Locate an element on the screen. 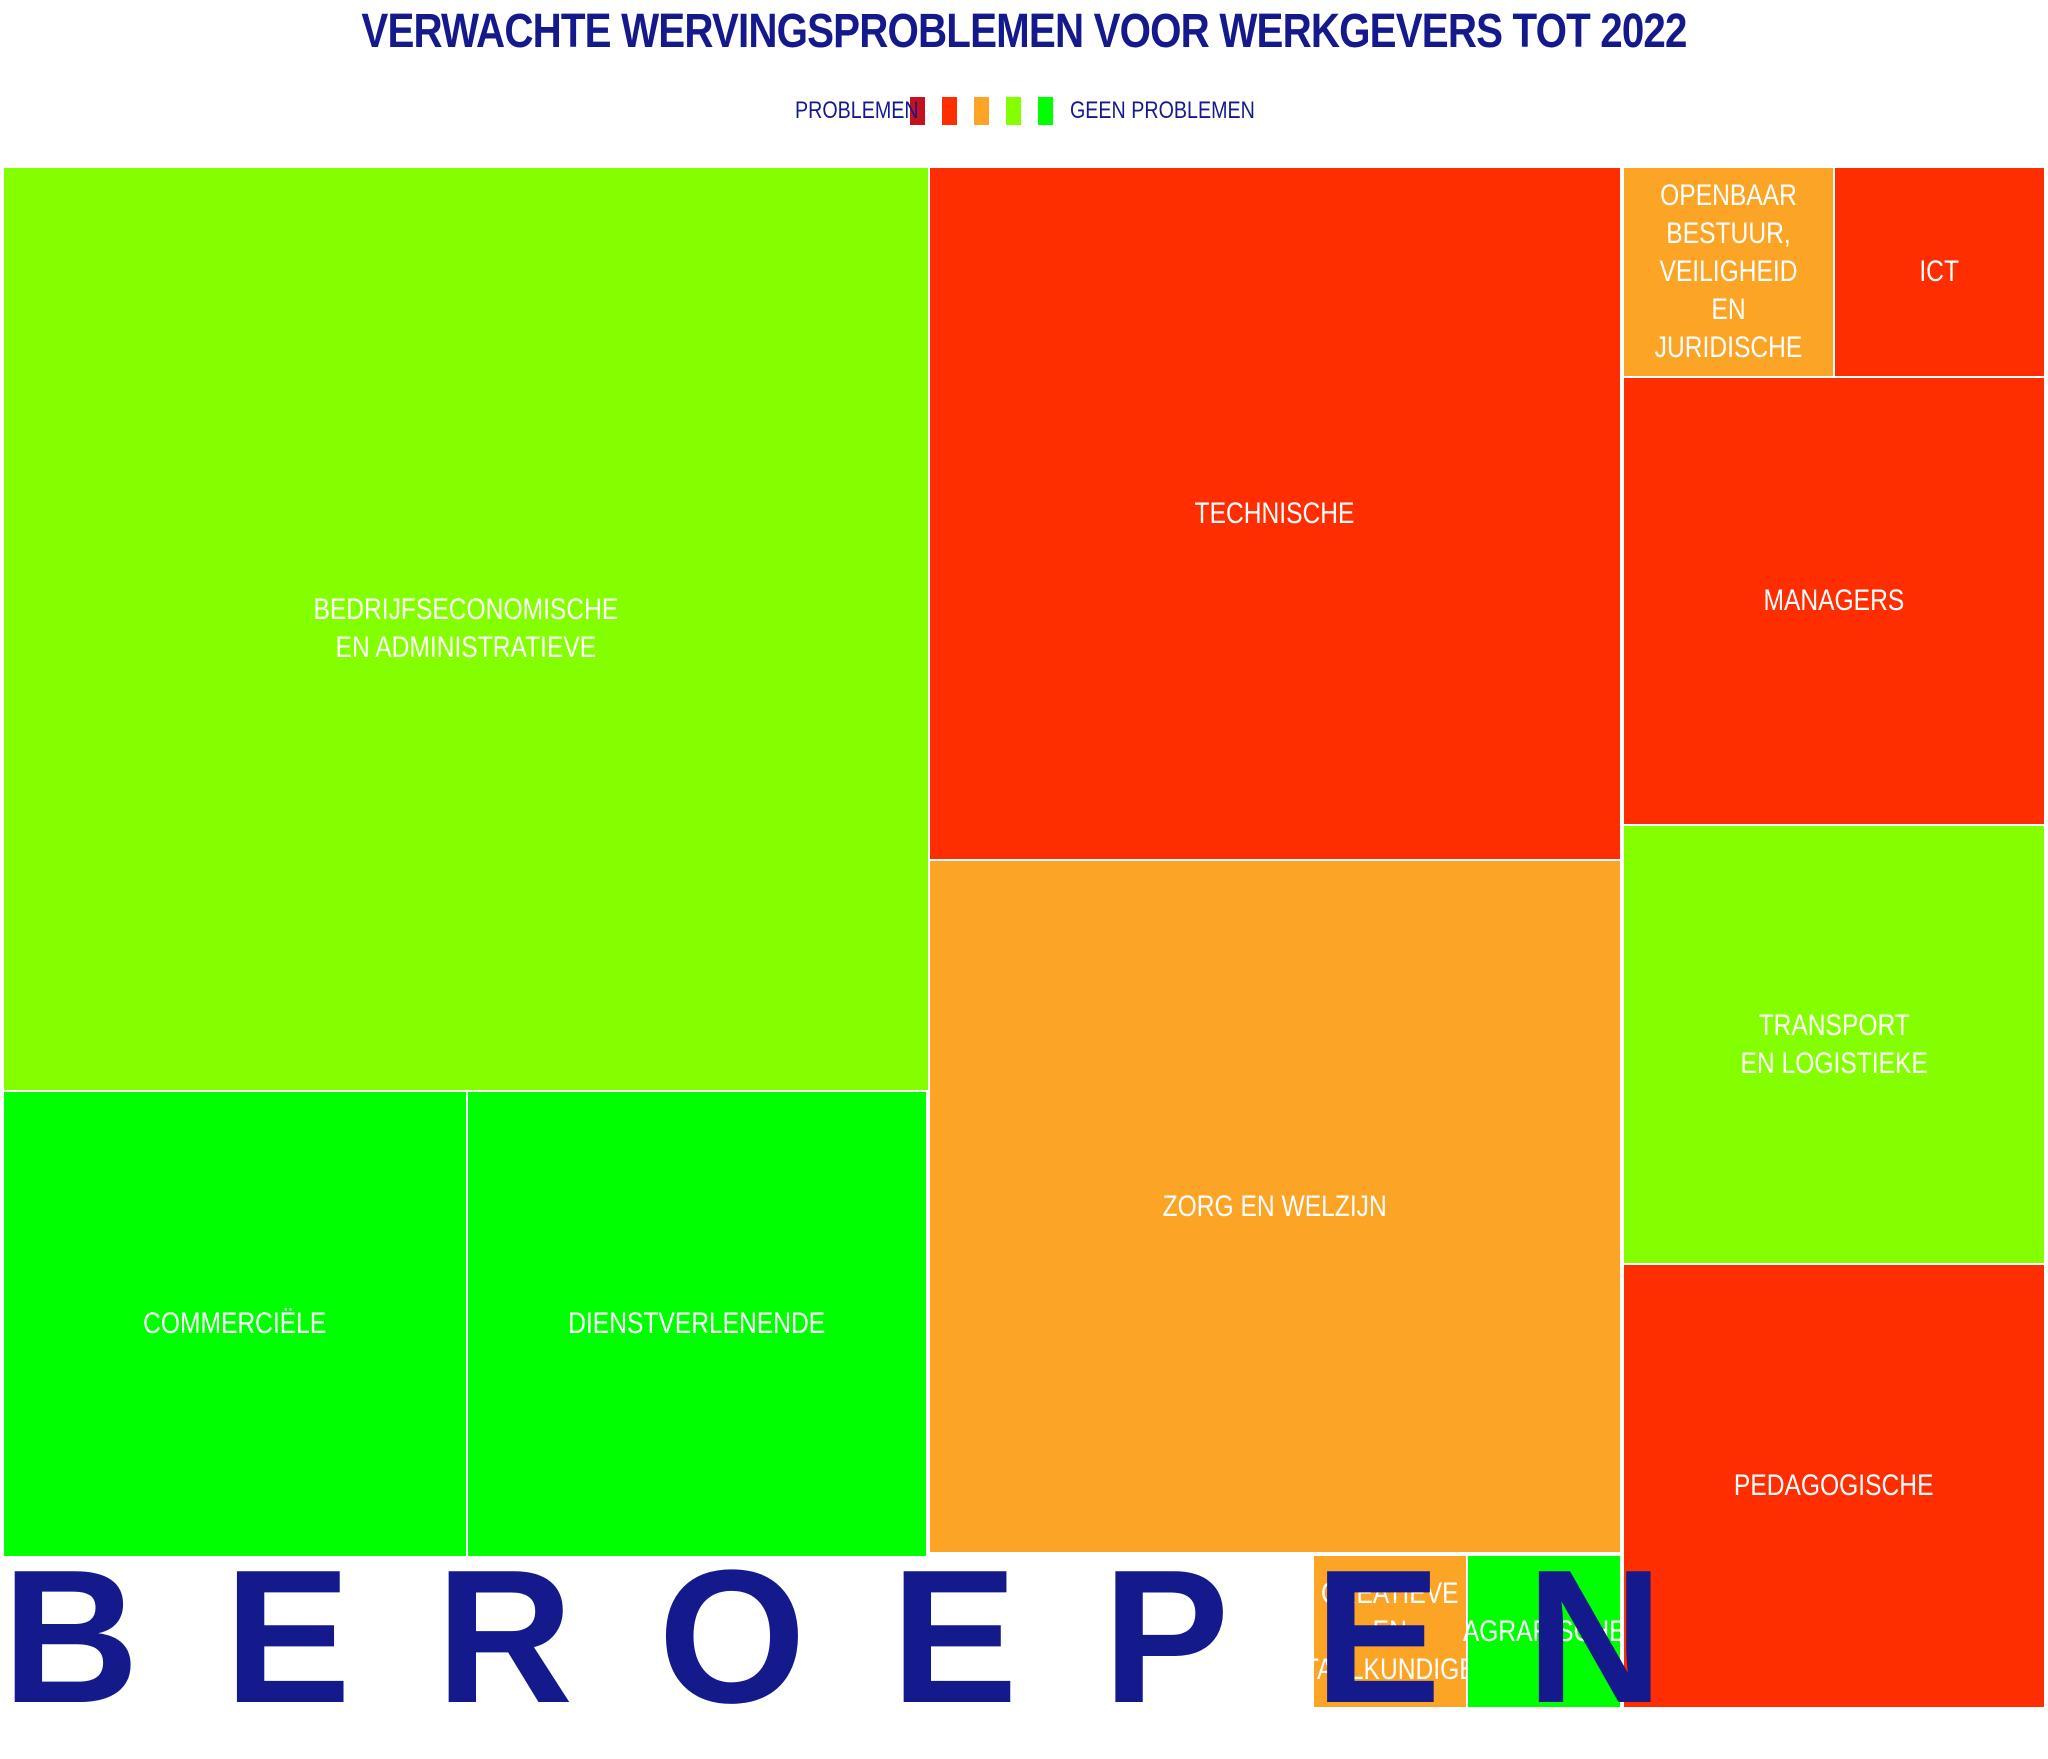  treemap-tile-label: ZORG EN WELZIJN is located at coordinates (1275, 1206).